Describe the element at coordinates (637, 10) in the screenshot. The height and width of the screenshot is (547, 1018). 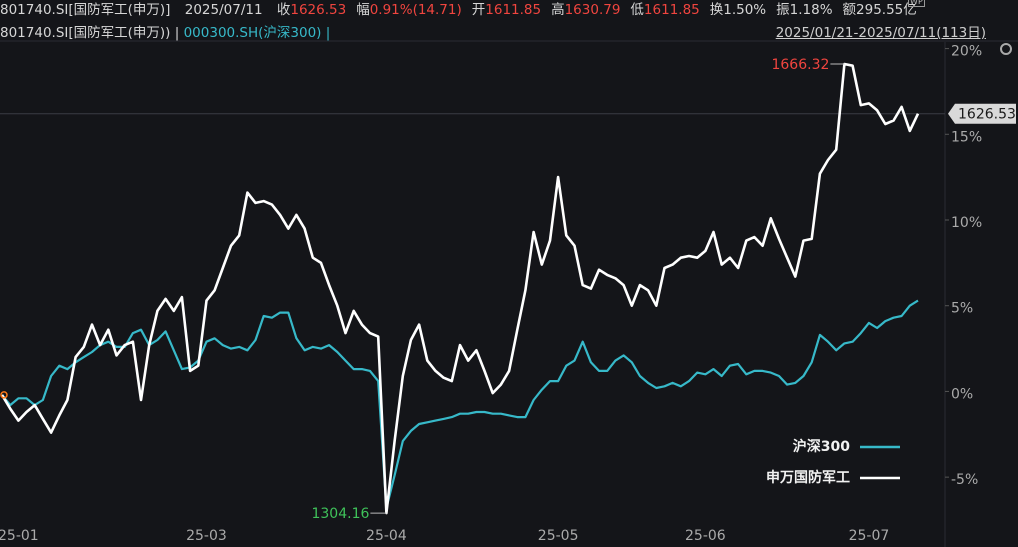
I see `quote-label: 低` at that location.